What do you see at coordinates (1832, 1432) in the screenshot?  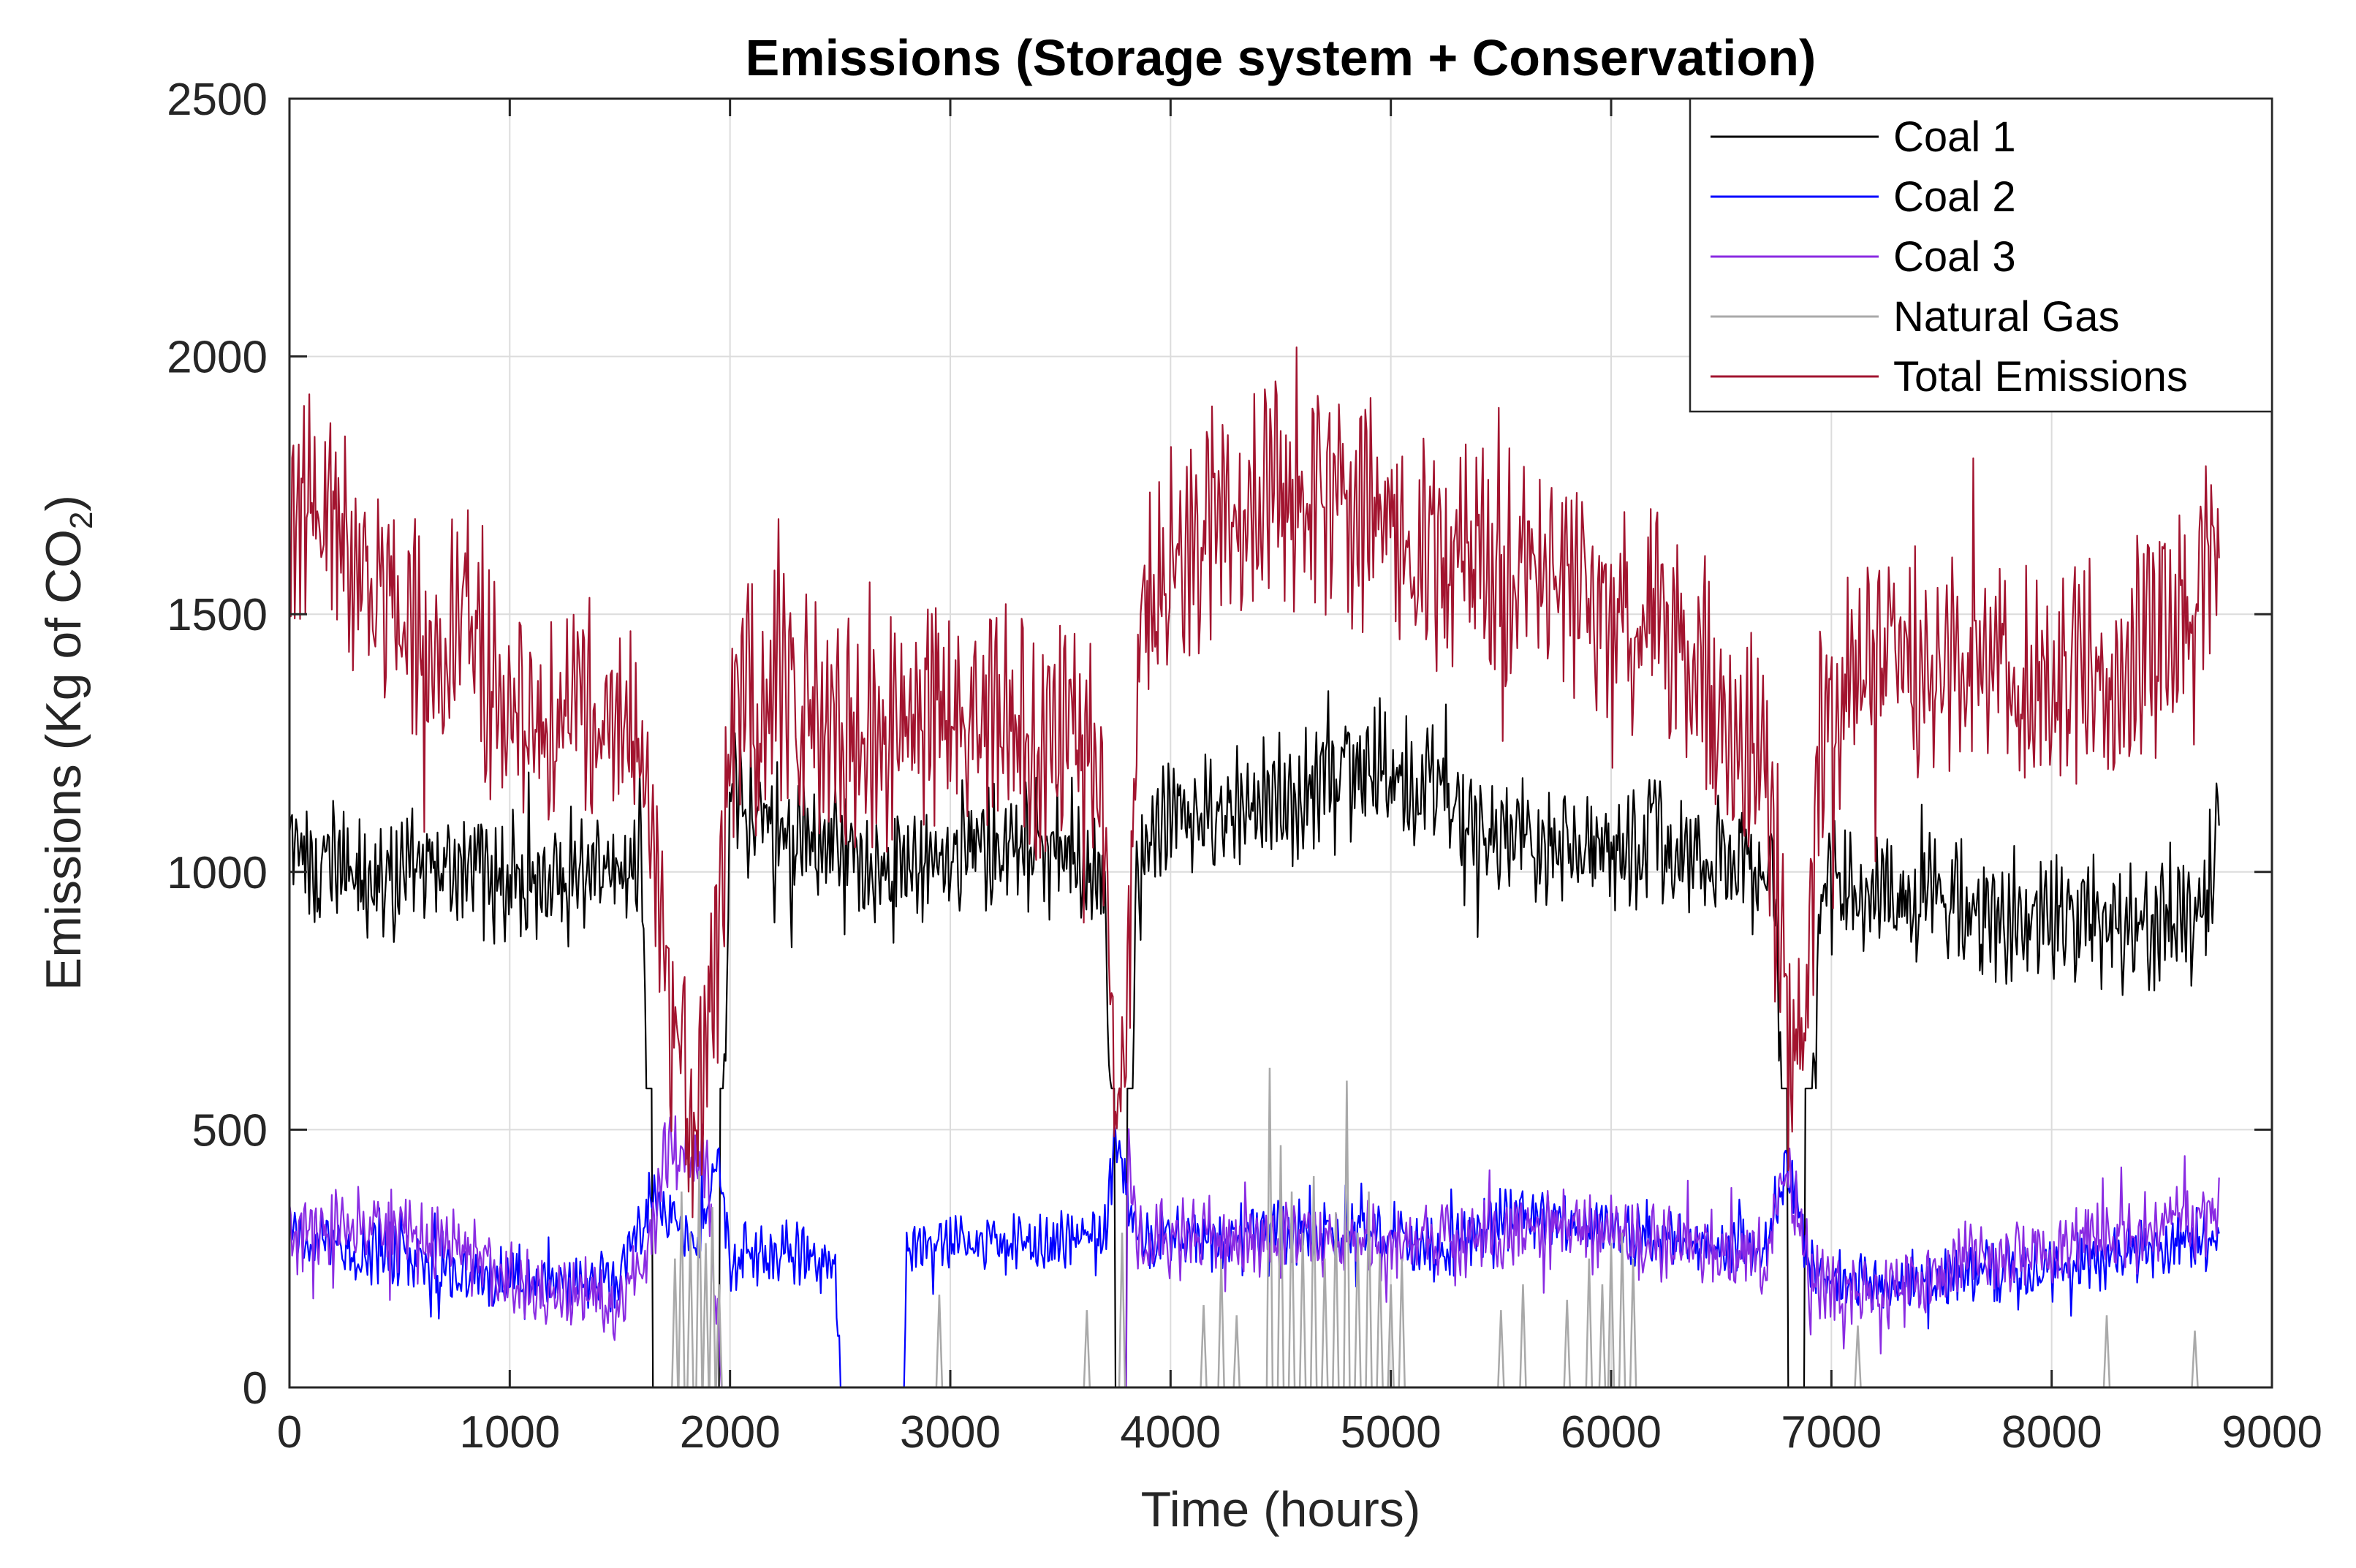 I see `x-tick-label: 7000` at bounding box center [1832, 1432].